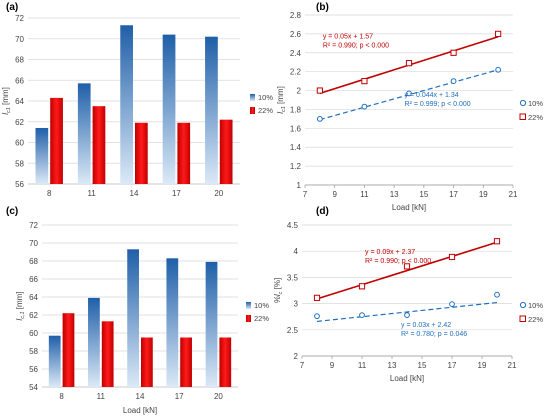 This screenshot has width=550, height=418. What do you see at coordinates (398, 261) in the screenshot?
I see `fit-r2: R² = 0.990; p < 0.000` at bounding box center [398, 261].